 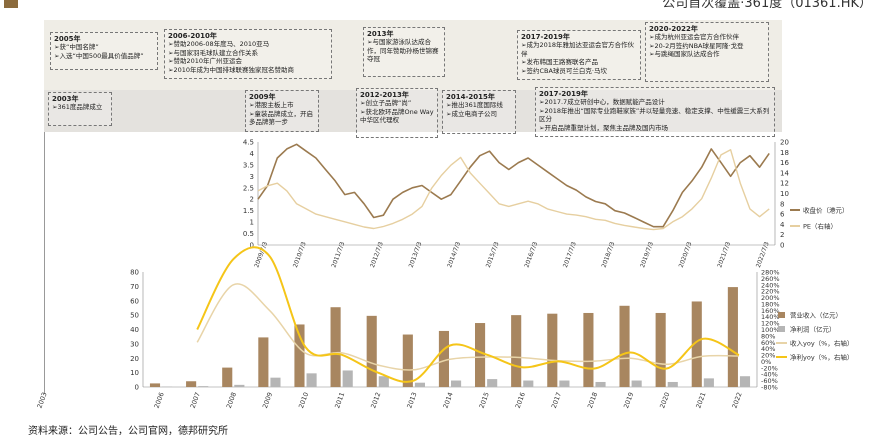 What do you see at coordinates (134, 330) in the screenshot?
I see `rev-left-tick: 40` at bounding box center [134, 330].